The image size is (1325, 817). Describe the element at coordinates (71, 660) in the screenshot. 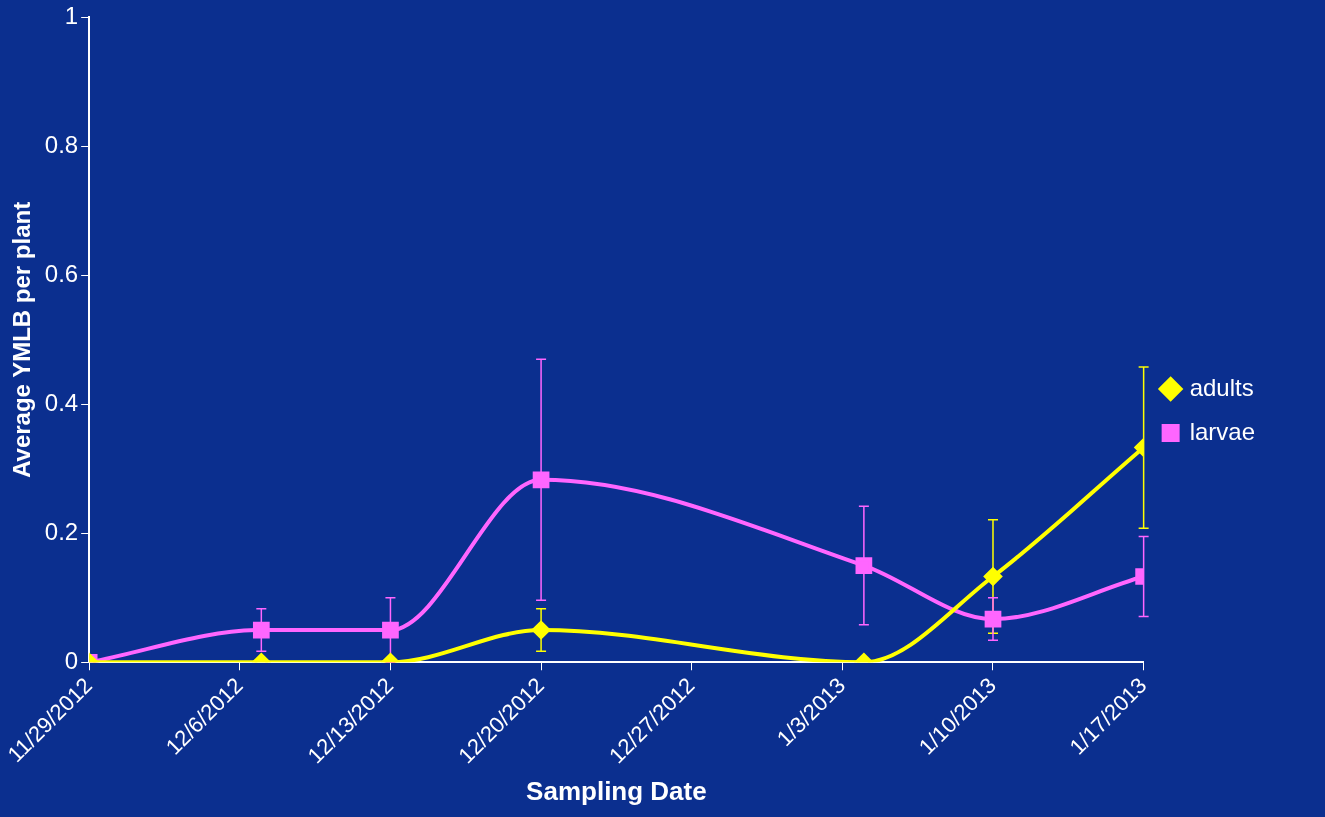

I see `y-tick-label: 0` at that location.